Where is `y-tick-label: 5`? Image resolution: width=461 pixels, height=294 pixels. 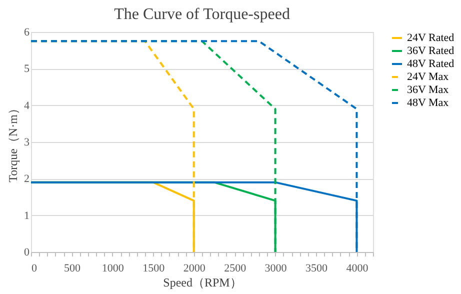 y-tick-label: 5 is located at coordinates (27, 69).